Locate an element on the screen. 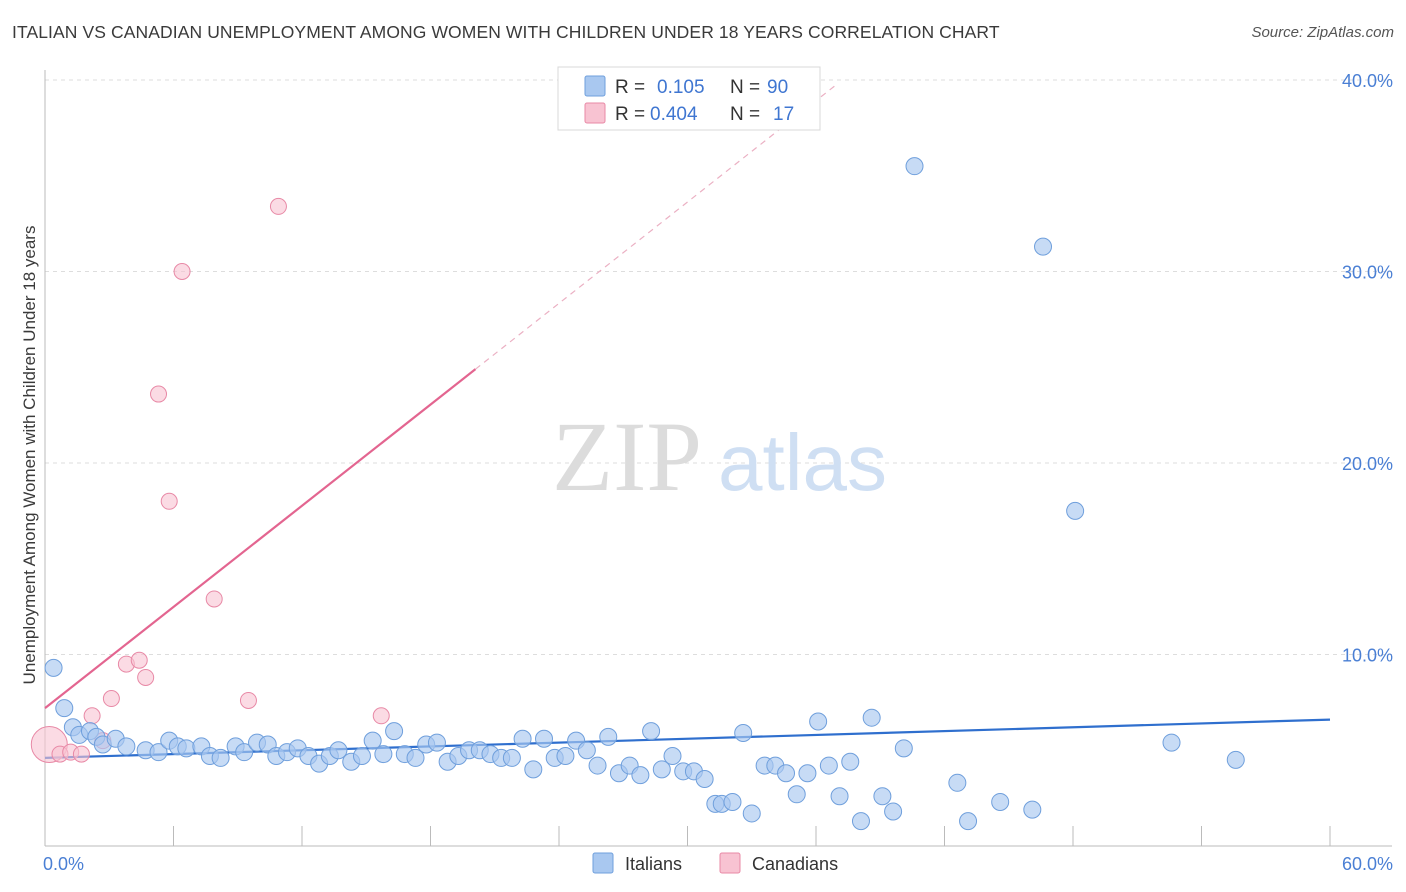 The width and height of the screenshot is (1406, 892). legend-canadians-r-value: 0.404 is located at coordinates (674, 114).